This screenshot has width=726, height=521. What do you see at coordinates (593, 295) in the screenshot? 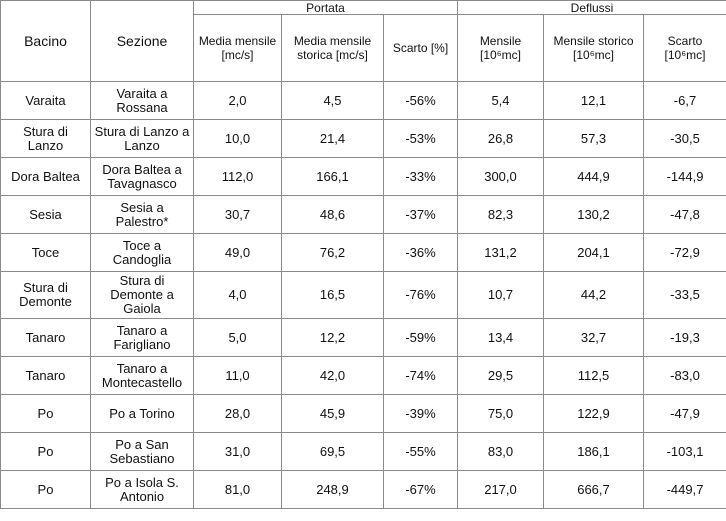
I see `table-cell: 44,2` at bounding box center [593, 295].